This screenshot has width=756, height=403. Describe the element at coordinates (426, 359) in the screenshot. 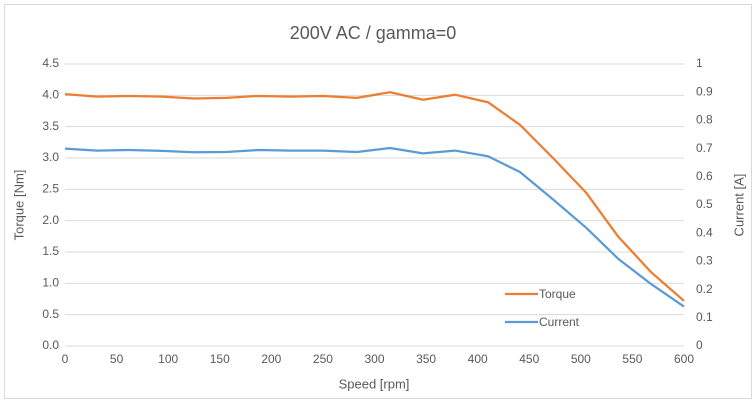

I see `x-tick-label: 350` at that location.